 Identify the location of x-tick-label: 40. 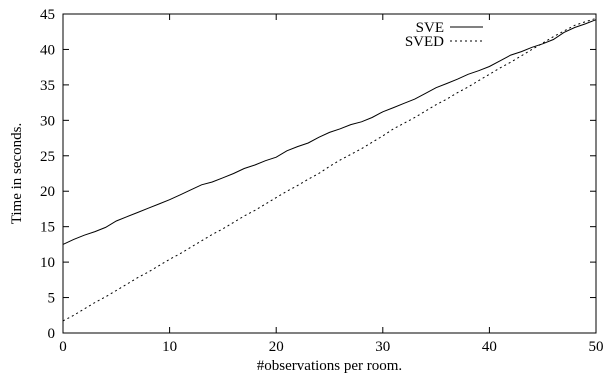
(489, 347).